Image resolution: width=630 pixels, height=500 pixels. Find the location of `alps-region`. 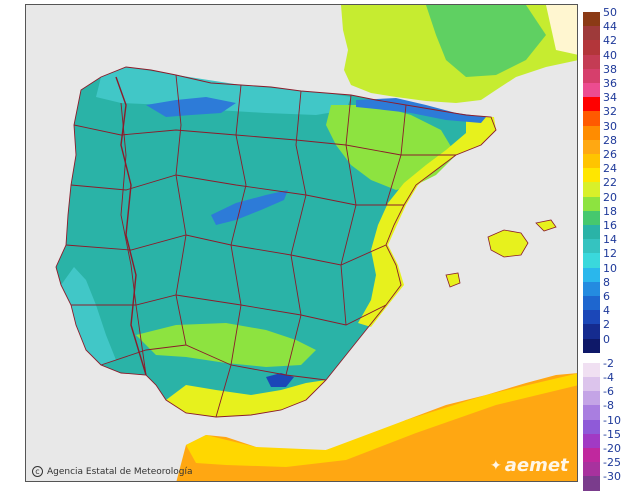

alps-region is located at coordinates (561, 30).